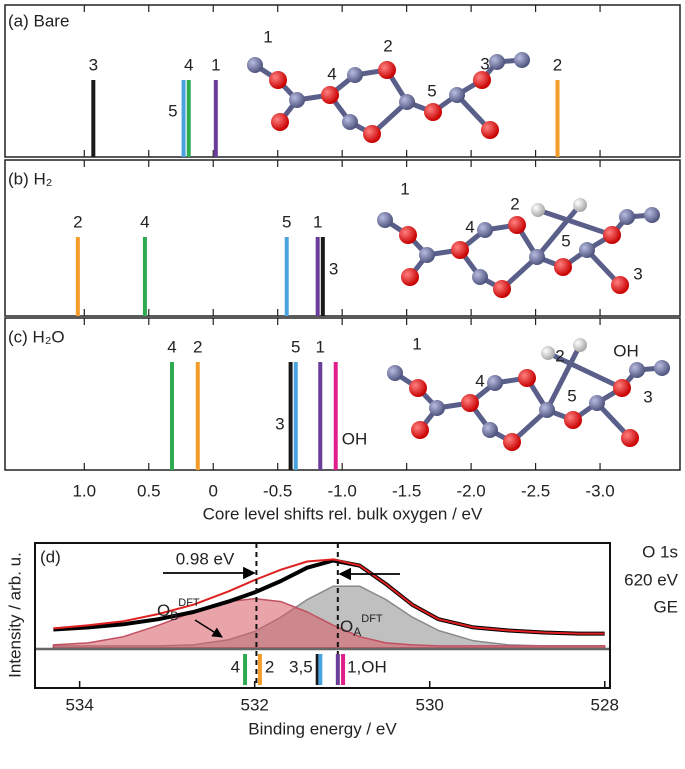  What do you see at coordinates (329, 623) in the screenshot?
I see `component-area` at bounding box center [329, 623].